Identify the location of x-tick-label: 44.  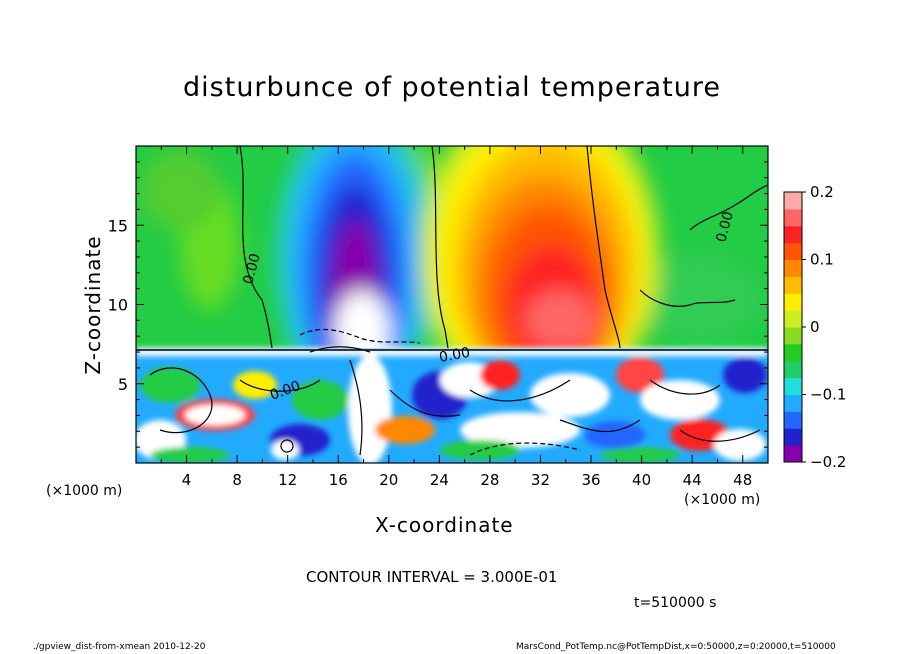
(692, 480).